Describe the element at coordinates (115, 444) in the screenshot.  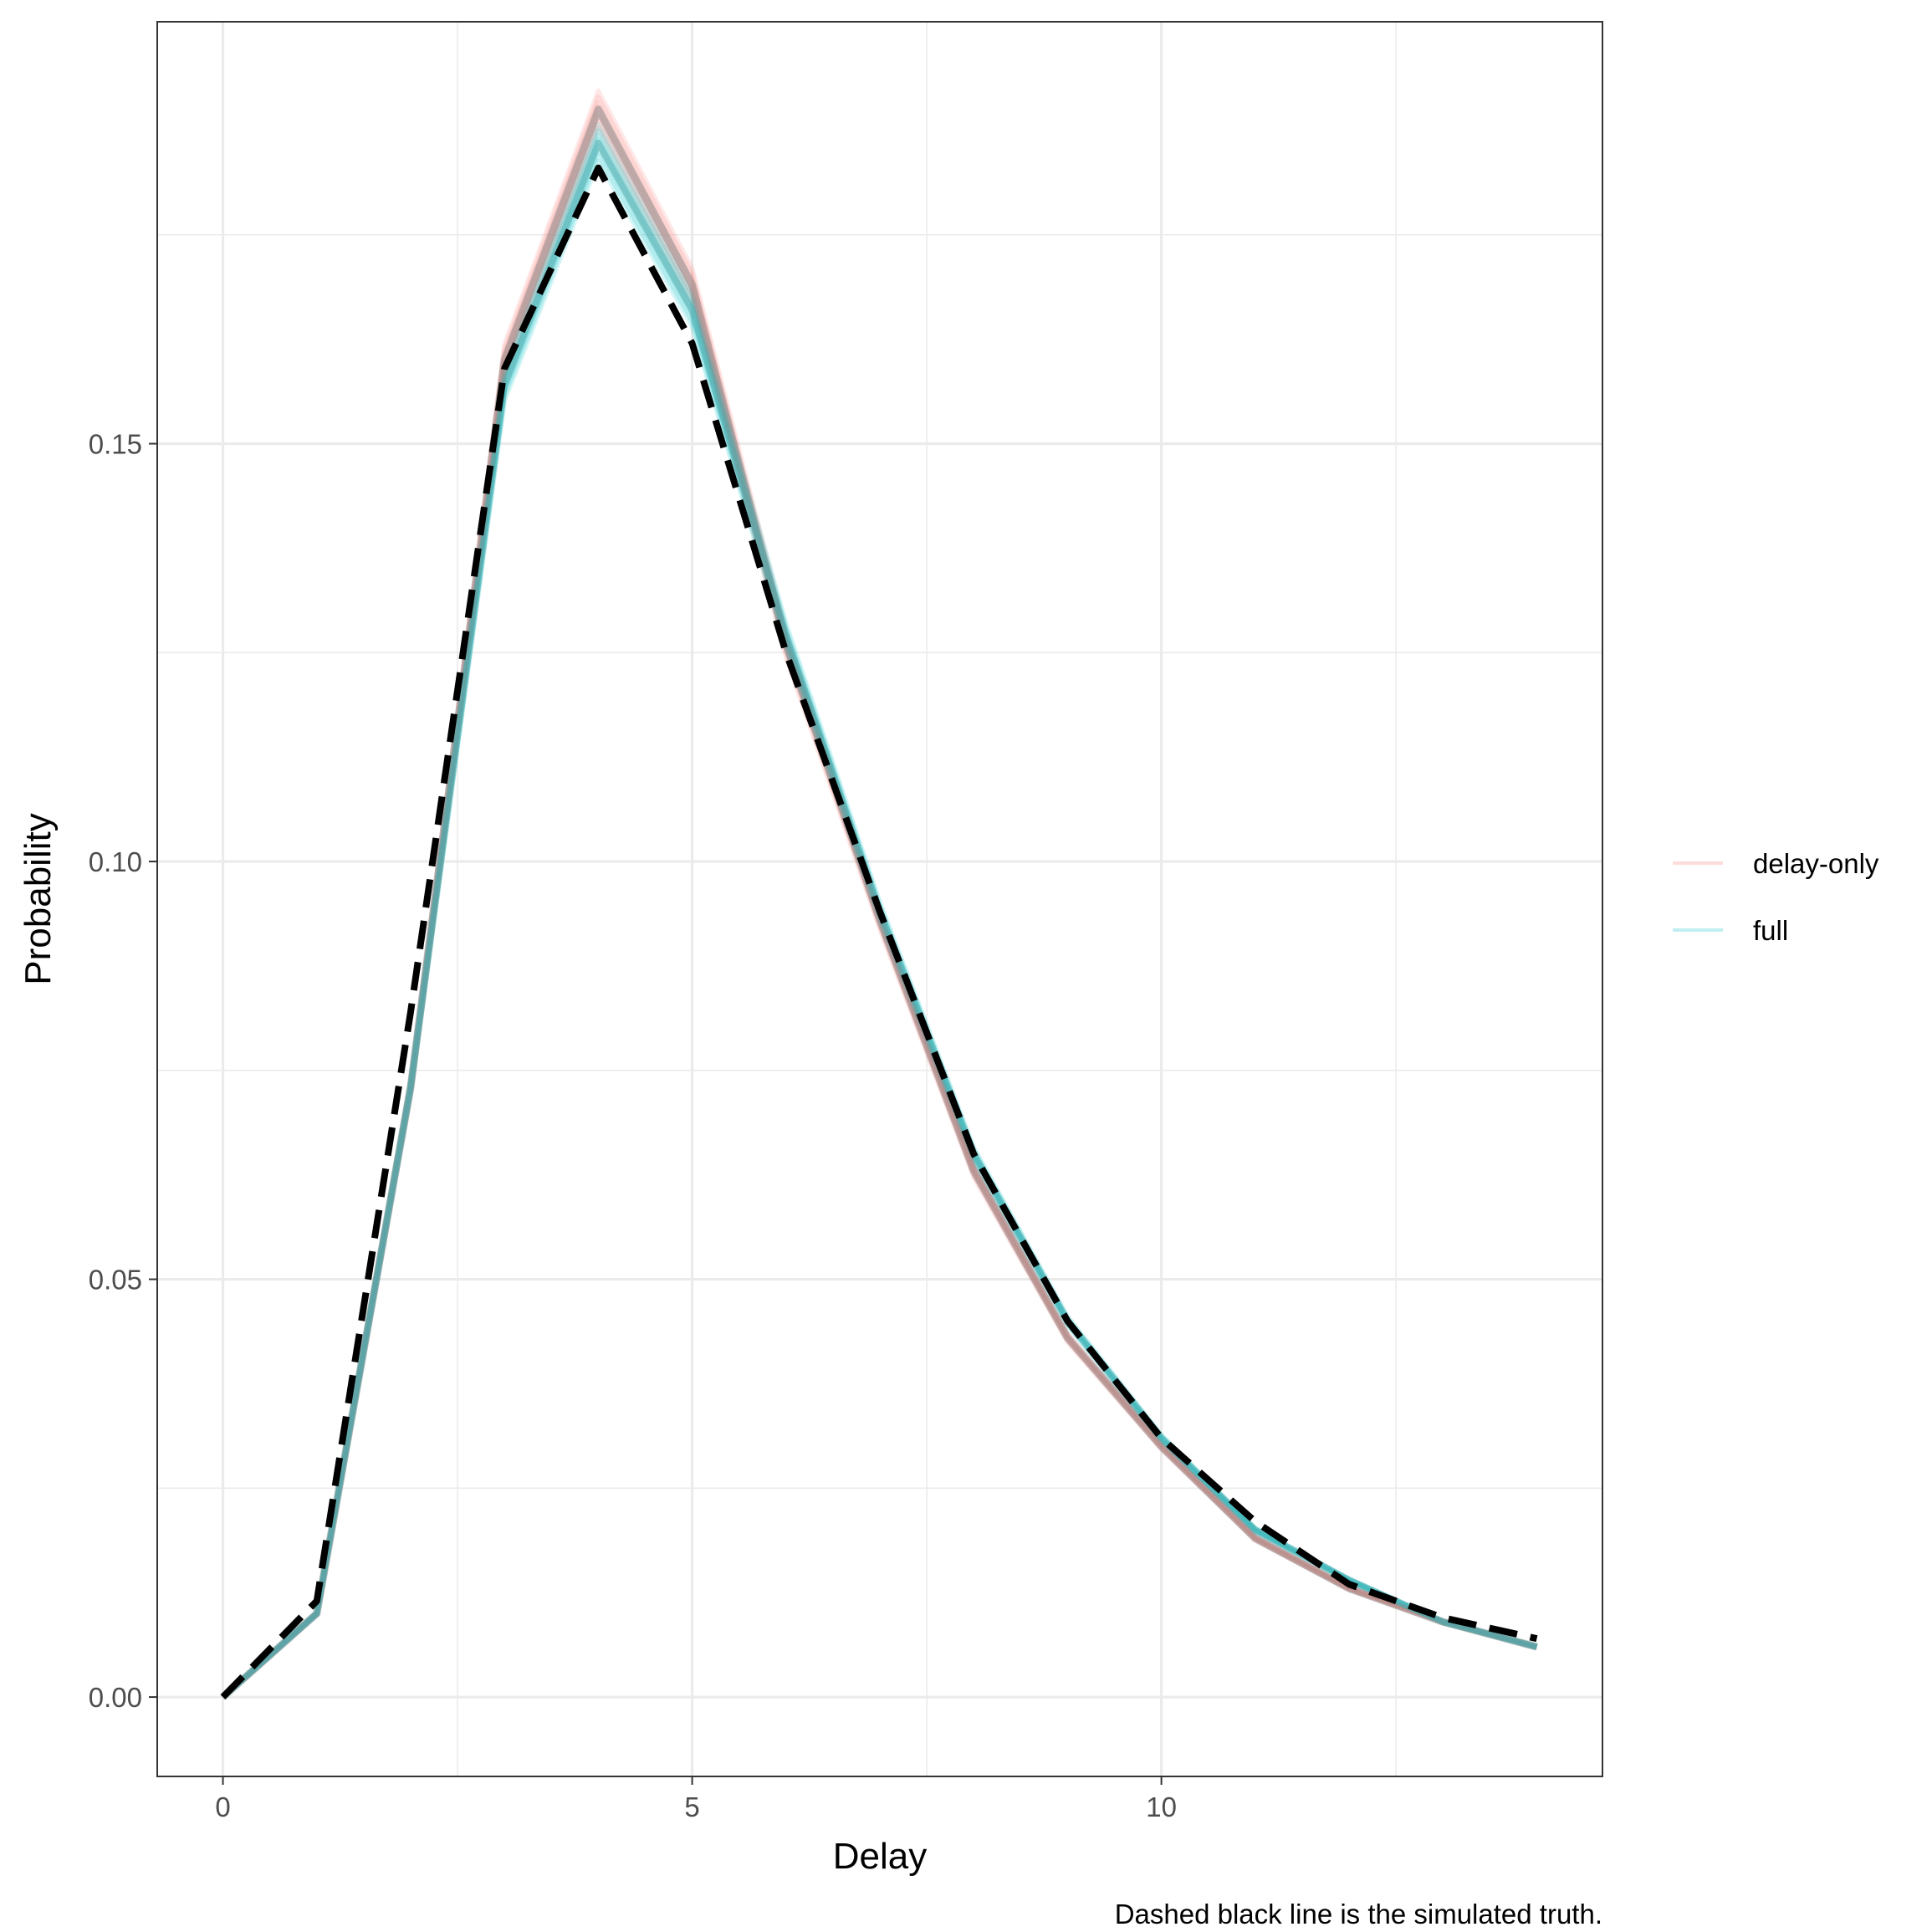
I see `y-tick-label: 0.15` at that location.